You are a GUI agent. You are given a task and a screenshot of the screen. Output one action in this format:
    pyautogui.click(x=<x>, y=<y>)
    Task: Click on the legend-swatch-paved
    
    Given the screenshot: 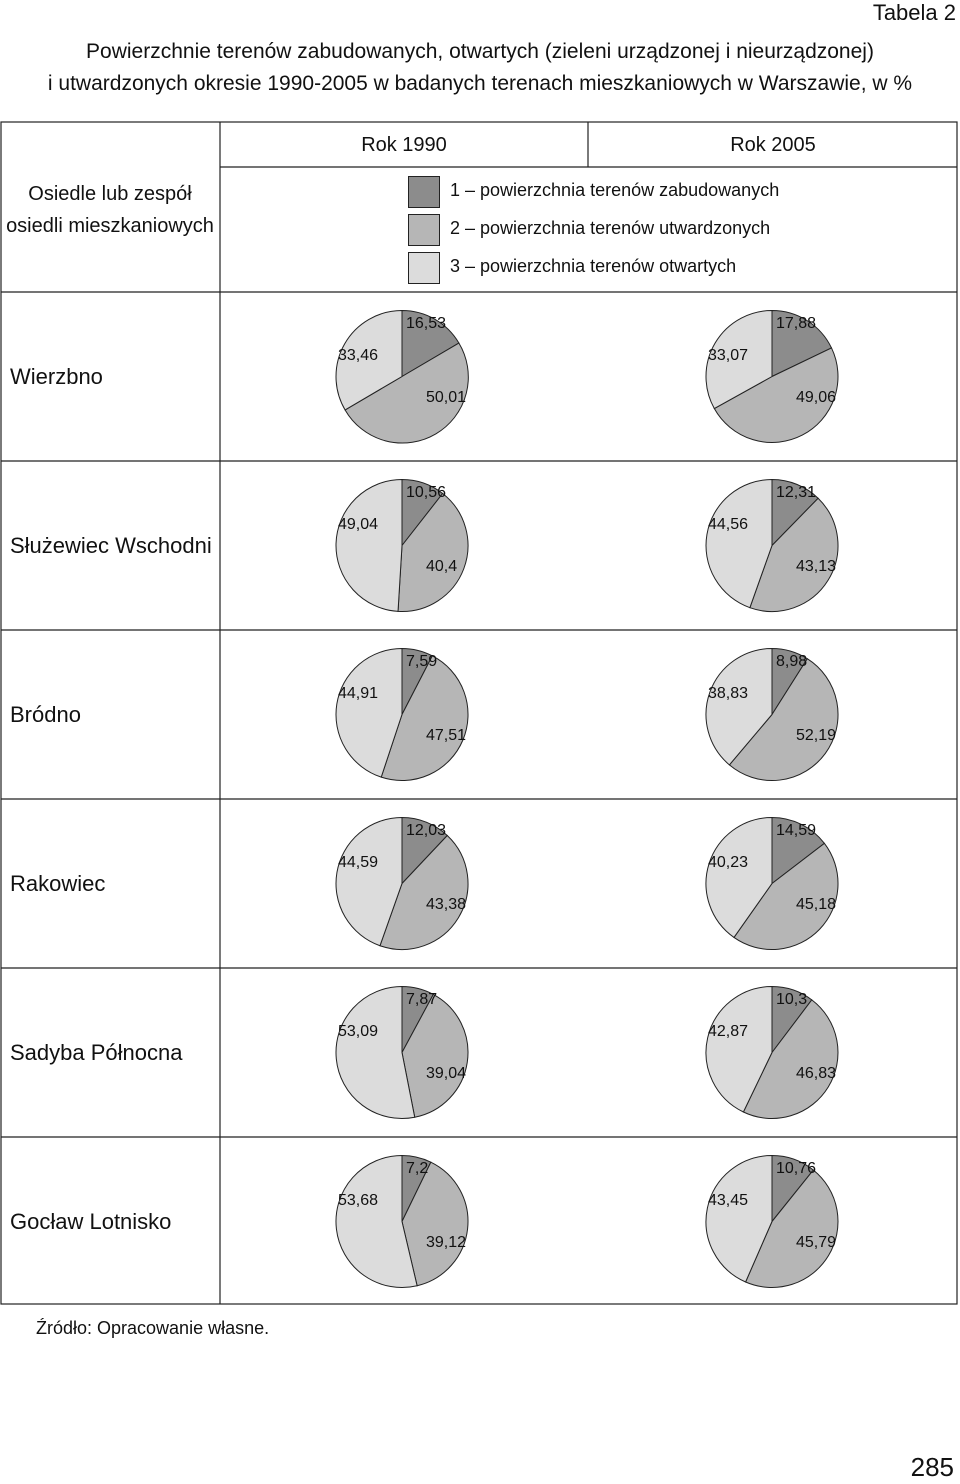 What is the action you would take?
    pyautogui.click(x=424, y=230)
    